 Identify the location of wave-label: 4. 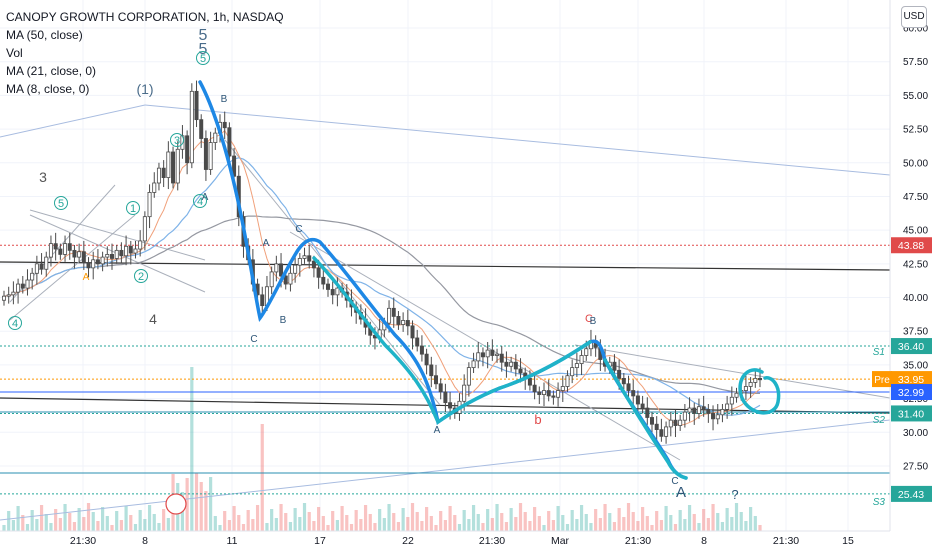
(200, 202).